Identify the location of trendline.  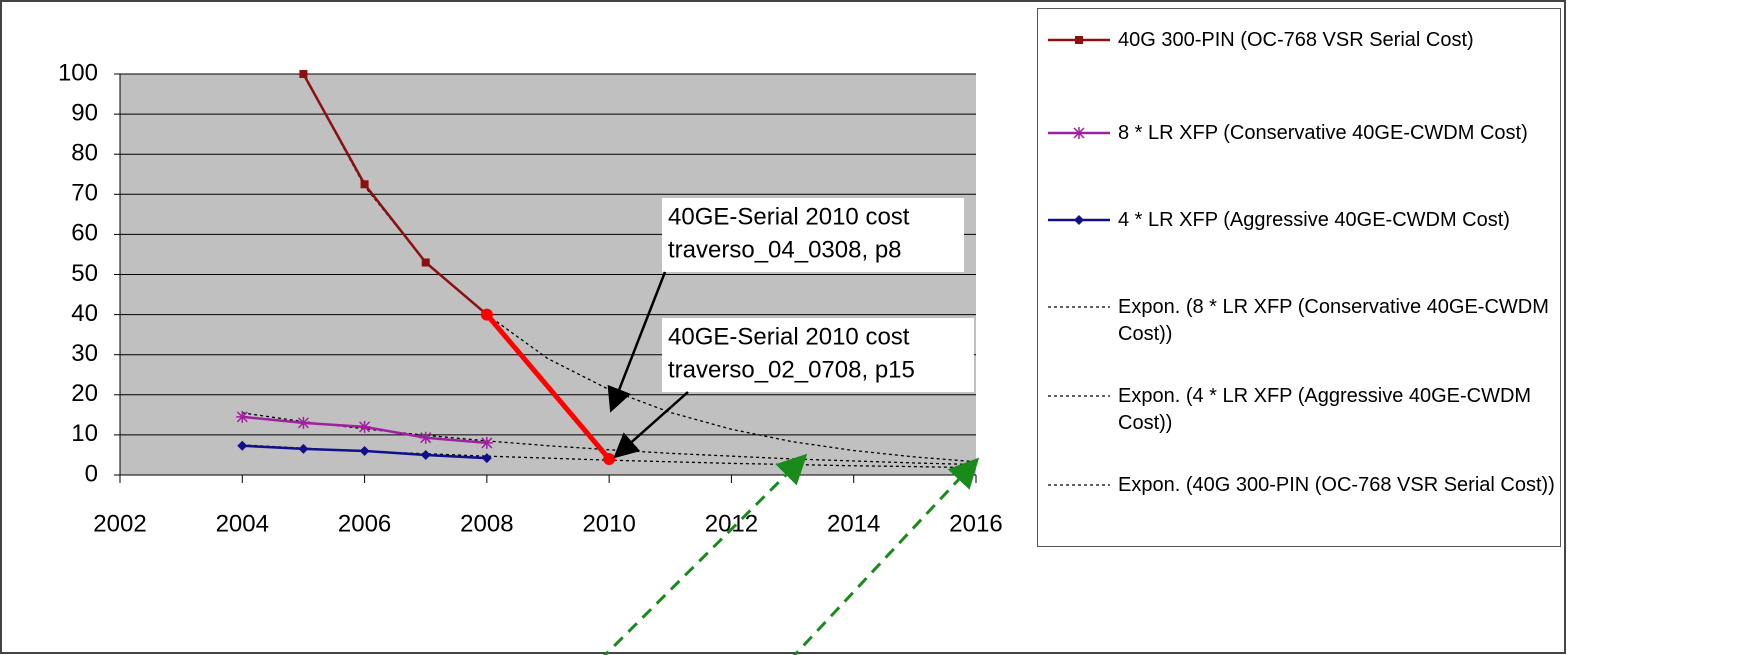
(609, 439).